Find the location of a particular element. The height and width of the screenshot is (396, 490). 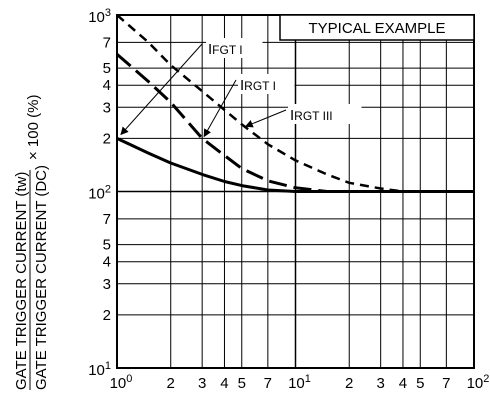

series-label: IFGT I is located at coordinates (225, 49).